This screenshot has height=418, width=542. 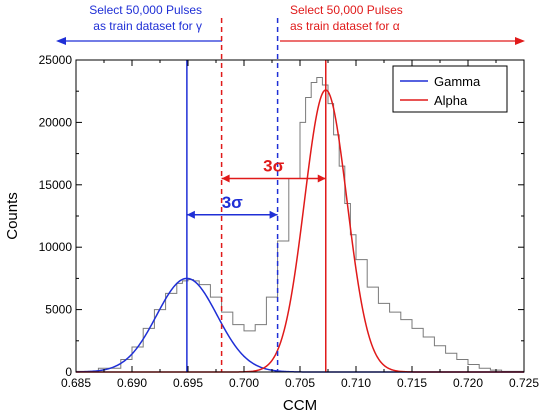 What do you see at coordinates (68, 372) in the screenshot?
I see `y-tick-label-0: 0` at bounding box center [68, 372].